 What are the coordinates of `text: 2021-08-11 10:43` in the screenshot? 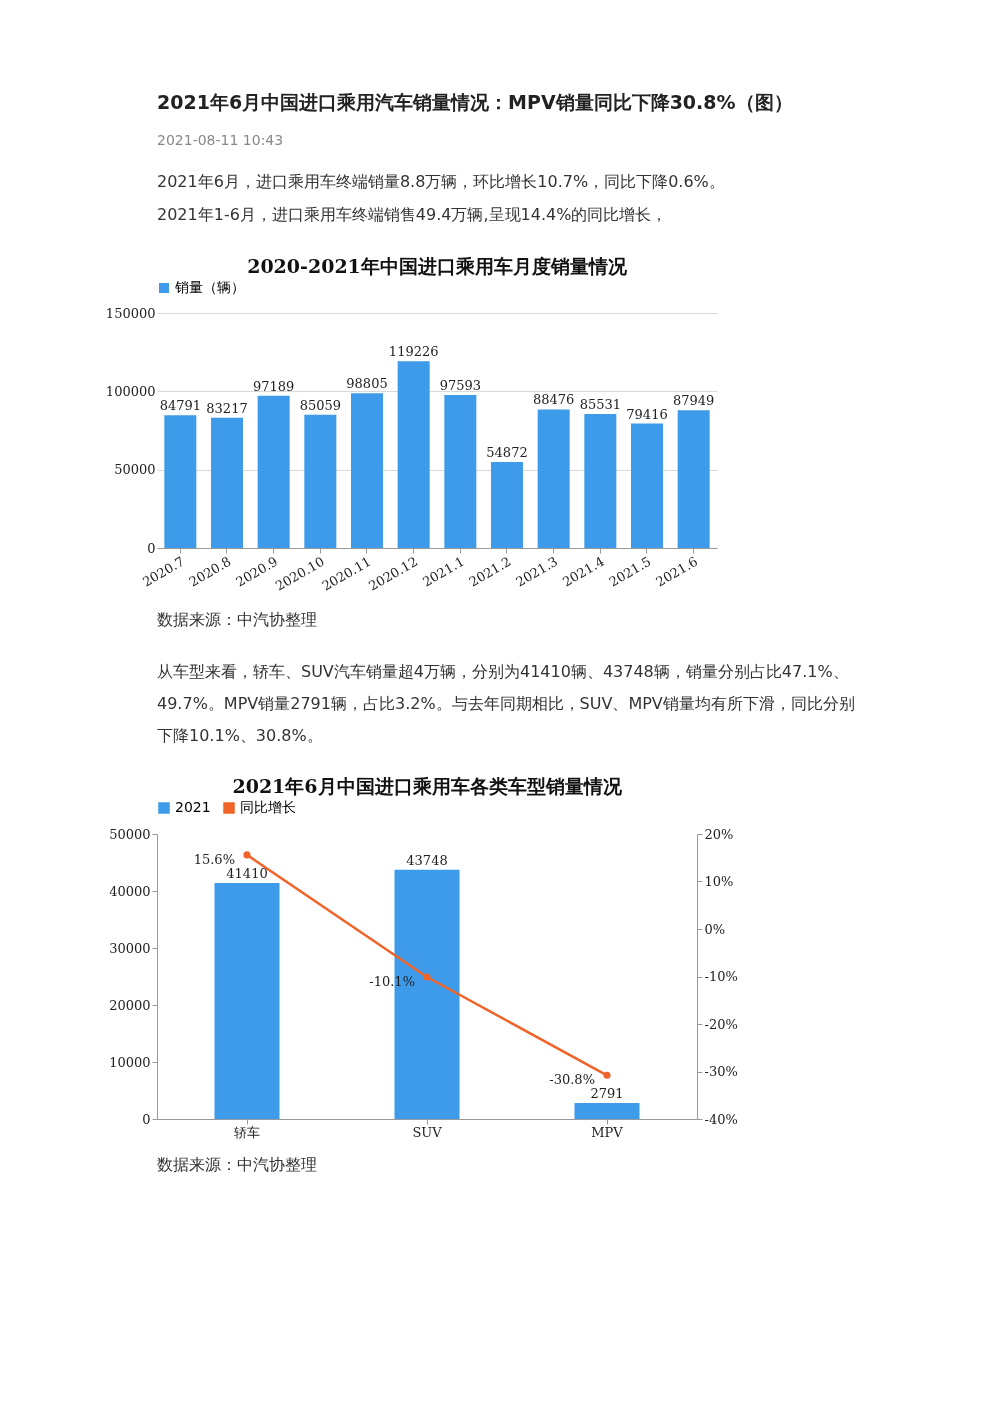 It's located at (220, 140).